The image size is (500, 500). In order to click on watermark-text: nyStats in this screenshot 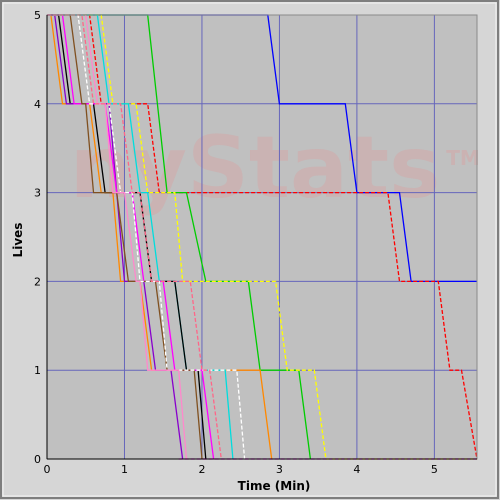, I will do `click(255, 168)`.